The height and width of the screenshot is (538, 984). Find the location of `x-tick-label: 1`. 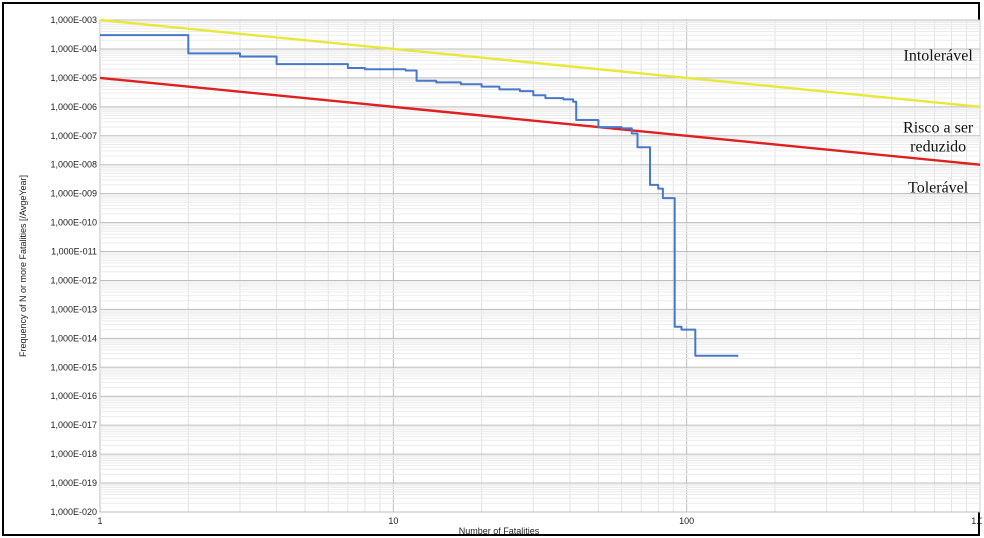

x-tick-label: 1 is located at coordinates (99, 521).